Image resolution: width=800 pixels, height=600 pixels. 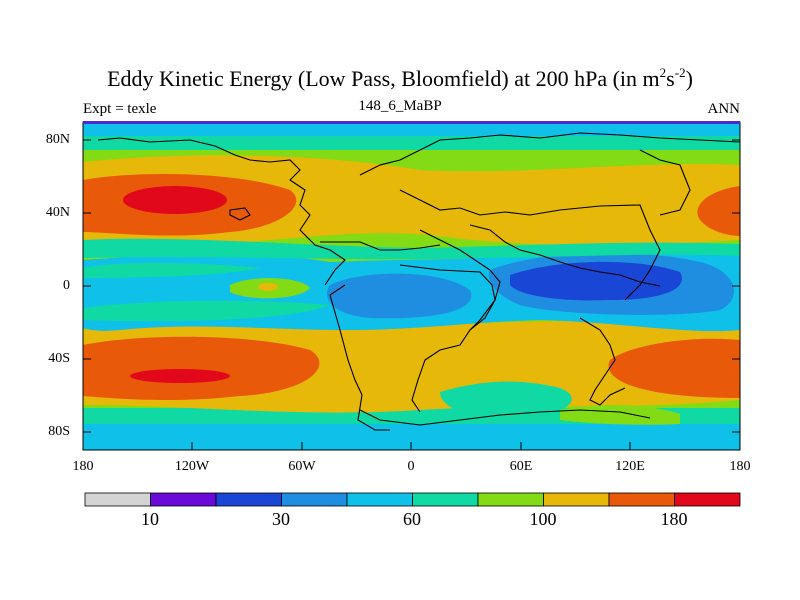 What do you see at coordinates (120, 109) in the screenshot?
I see `experiment-label: Expt = texle` at bounding box center [120, 109].